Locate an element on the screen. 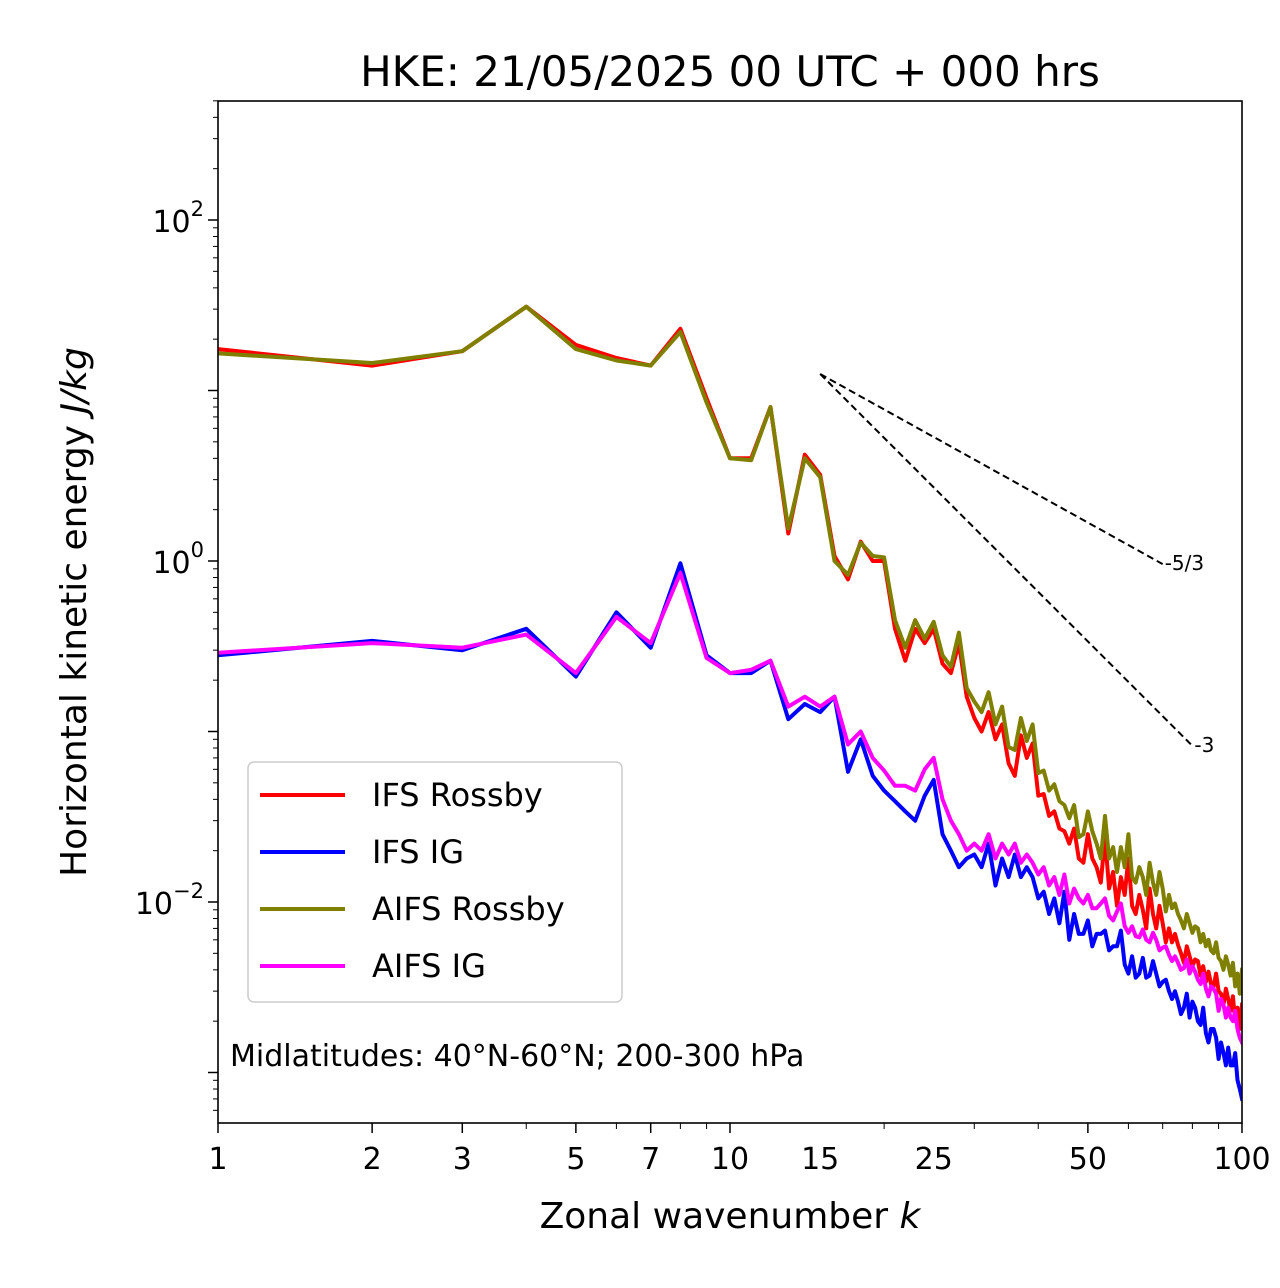 This screenshot has height=1288, width=1280. y-axis-label-units: J/kg is located at coordinates (74, 383).